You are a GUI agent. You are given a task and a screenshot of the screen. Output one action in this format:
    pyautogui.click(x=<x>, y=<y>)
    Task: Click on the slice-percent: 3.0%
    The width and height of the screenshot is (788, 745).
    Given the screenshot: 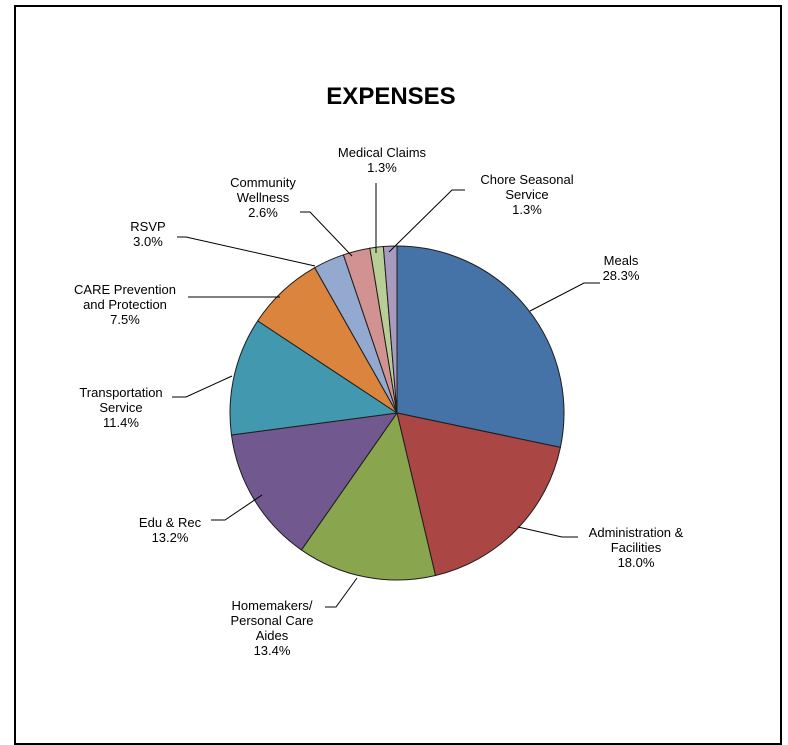 What is the action you would take?
    pyautogui.click(x=148, y=241)
    